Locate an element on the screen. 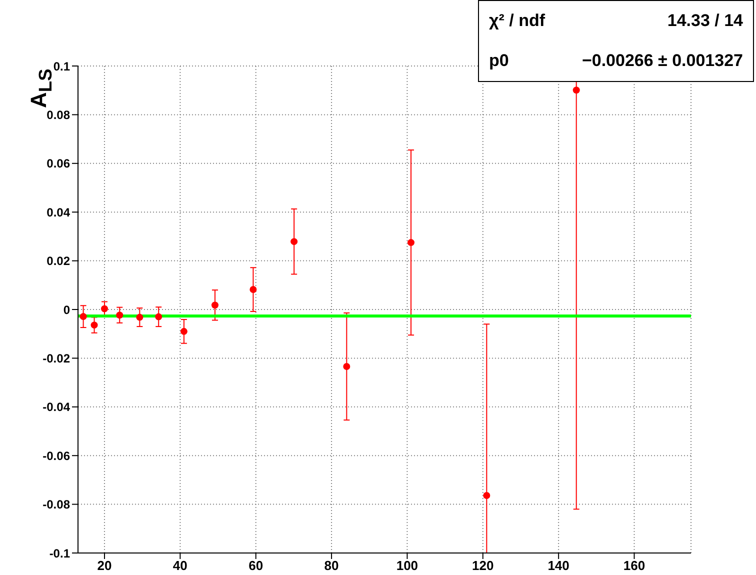 The image size is (756, 575). x-tick-label: 40 is located at coordinates (180, 566).